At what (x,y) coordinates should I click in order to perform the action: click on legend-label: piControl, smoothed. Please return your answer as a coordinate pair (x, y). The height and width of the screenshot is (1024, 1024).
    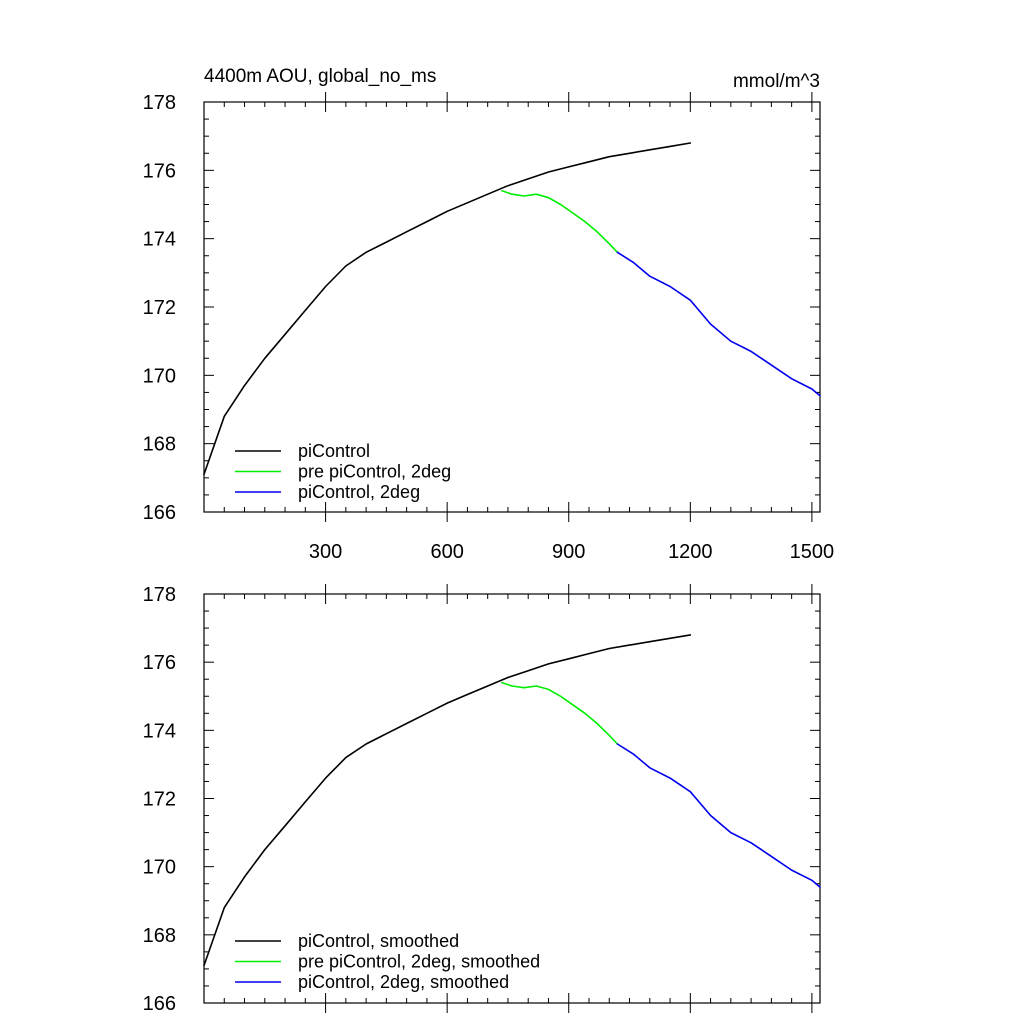
    Looking at the image, I should click on (378, 941).